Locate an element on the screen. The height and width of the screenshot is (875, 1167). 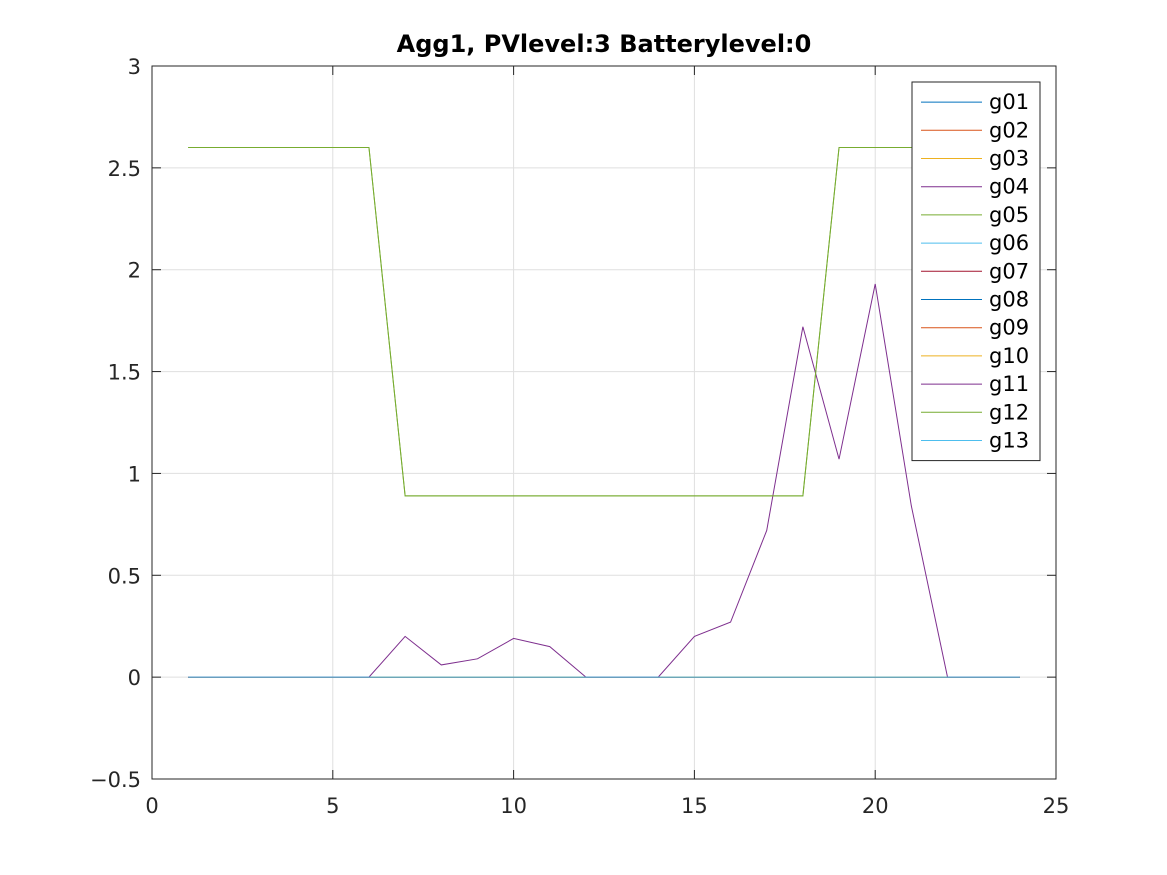
chart-title: Agg1, PVlevel:3 Batterylevel:0 is located at coordinates (604, 44).